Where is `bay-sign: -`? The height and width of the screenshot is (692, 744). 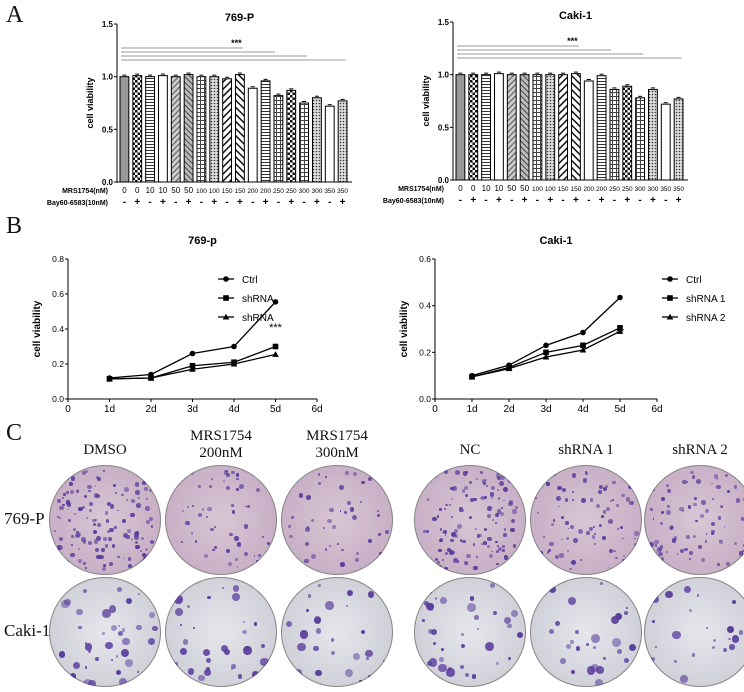
bay-sign: - is located at coordinates (329, 202).